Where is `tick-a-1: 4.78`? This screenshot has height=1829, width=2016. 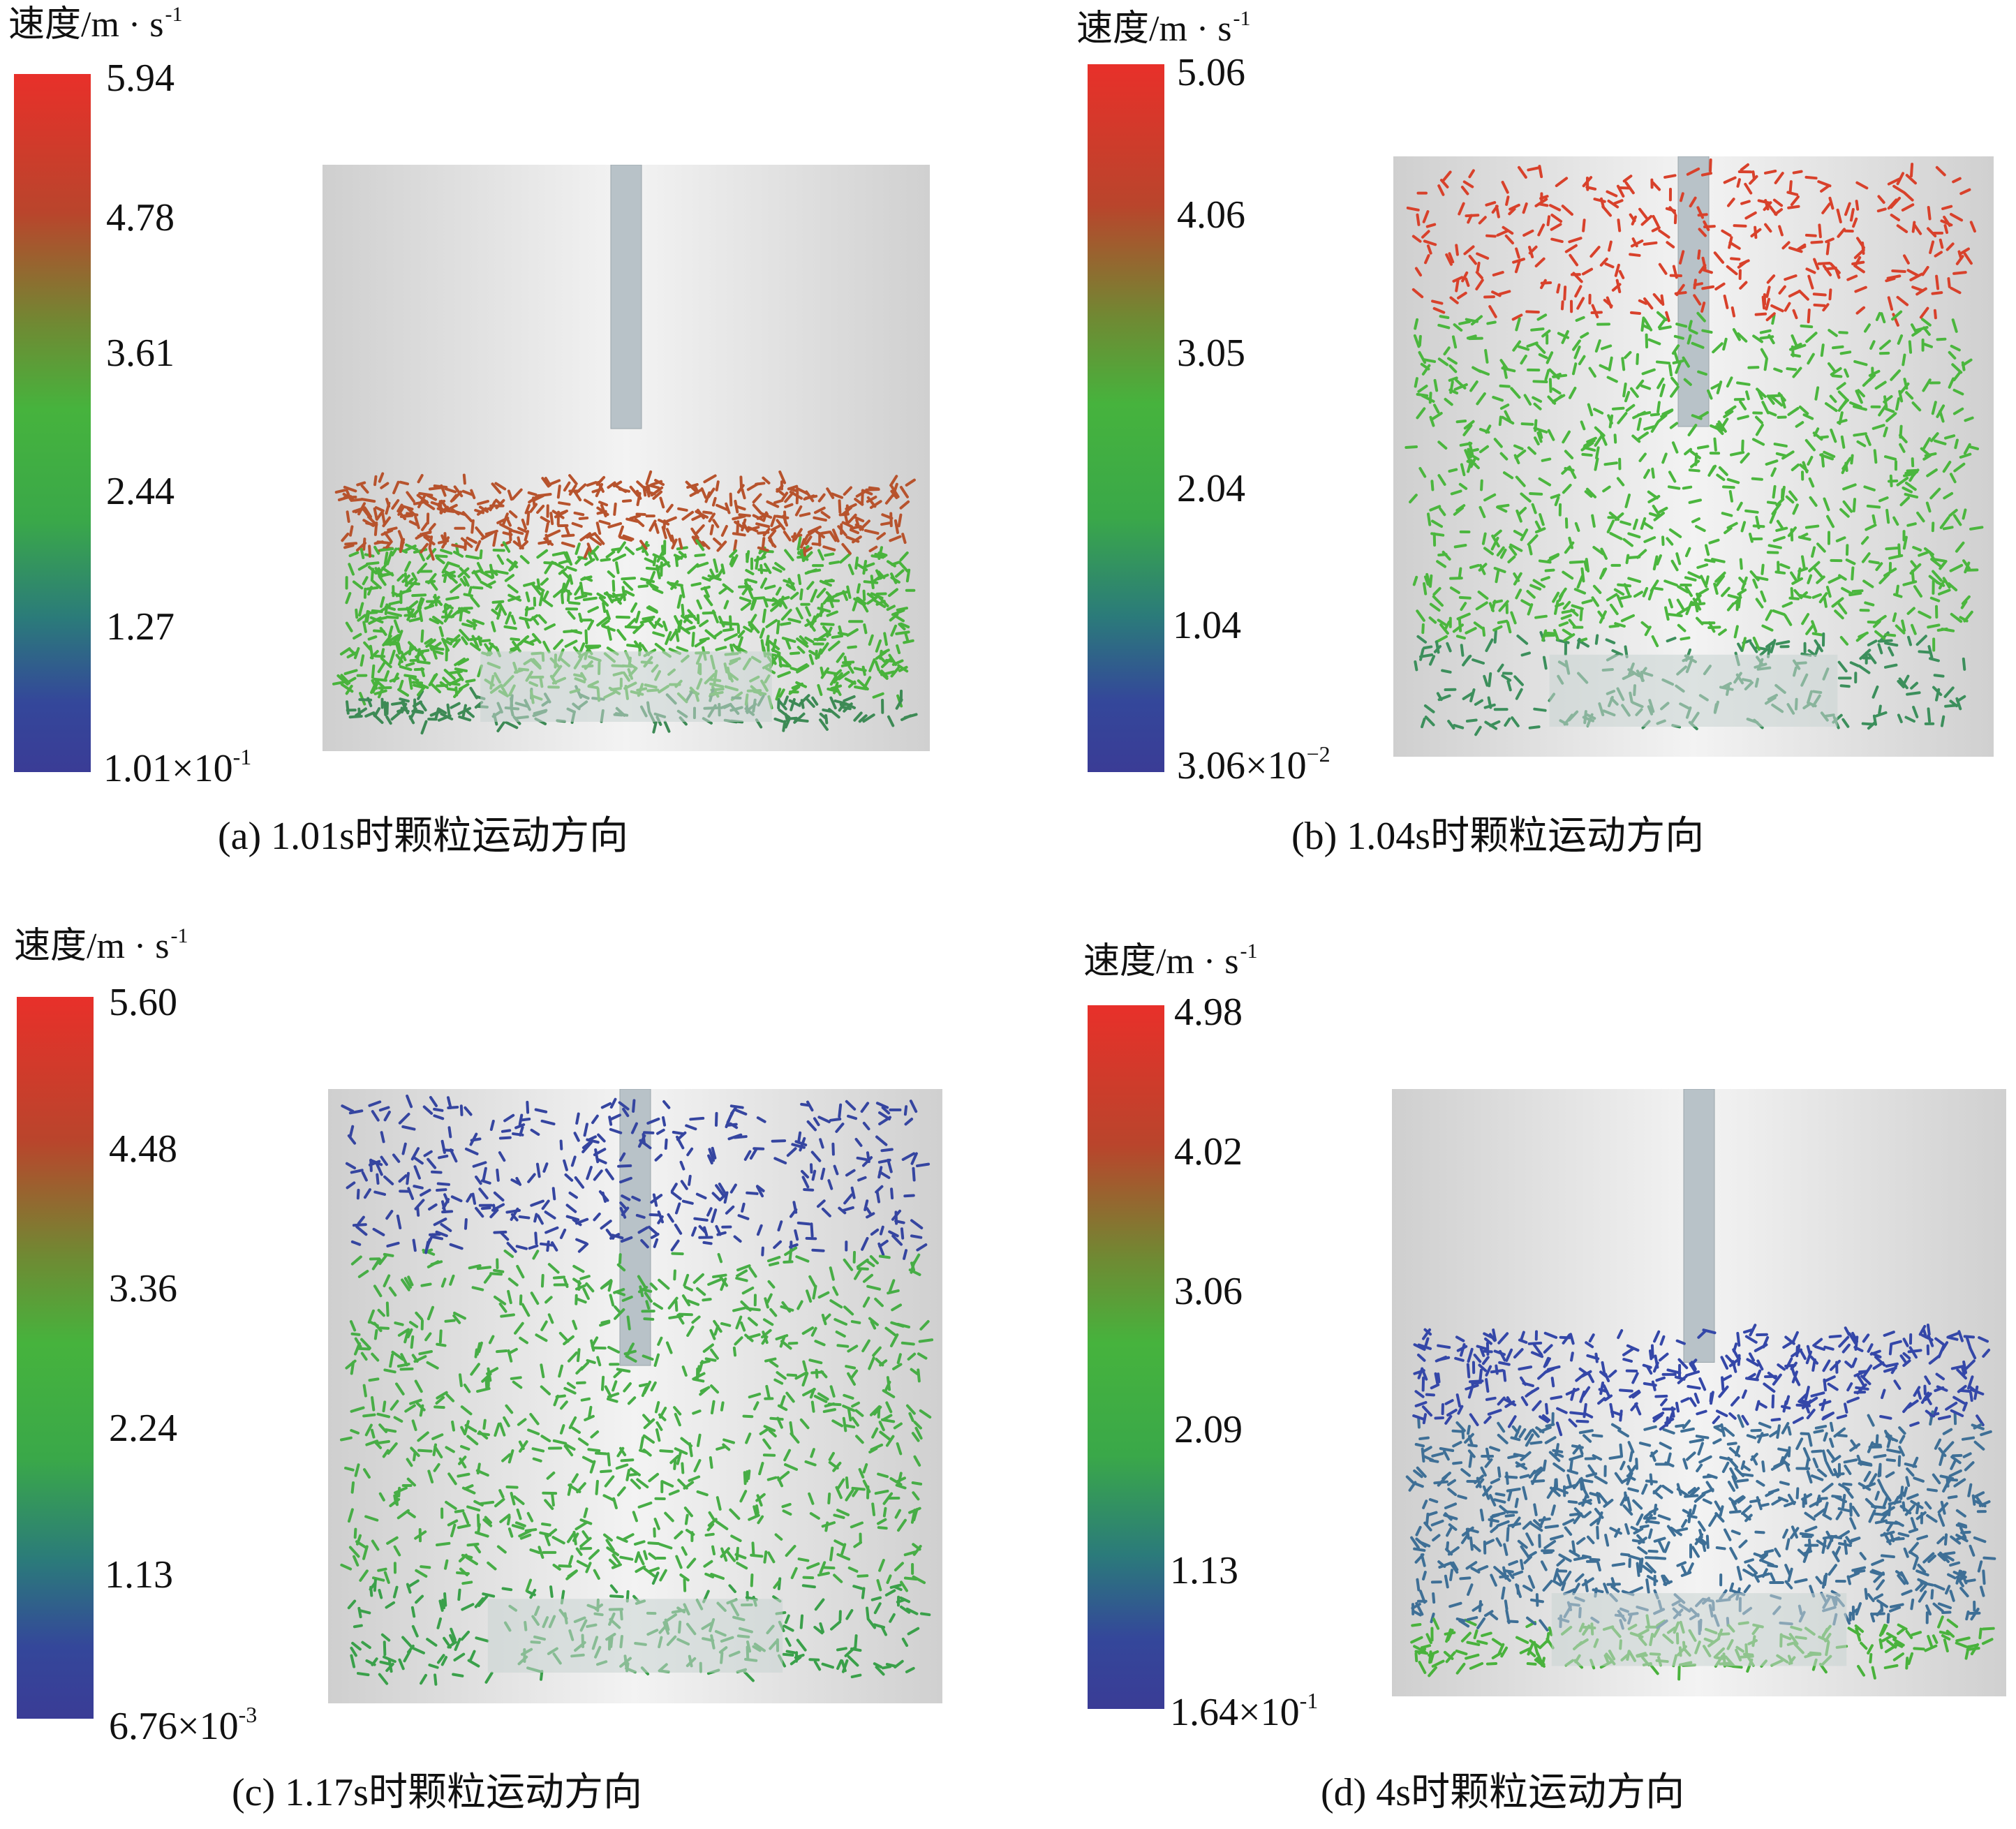
tick-a-1: 4.78 is located at coordinates (140, 217).